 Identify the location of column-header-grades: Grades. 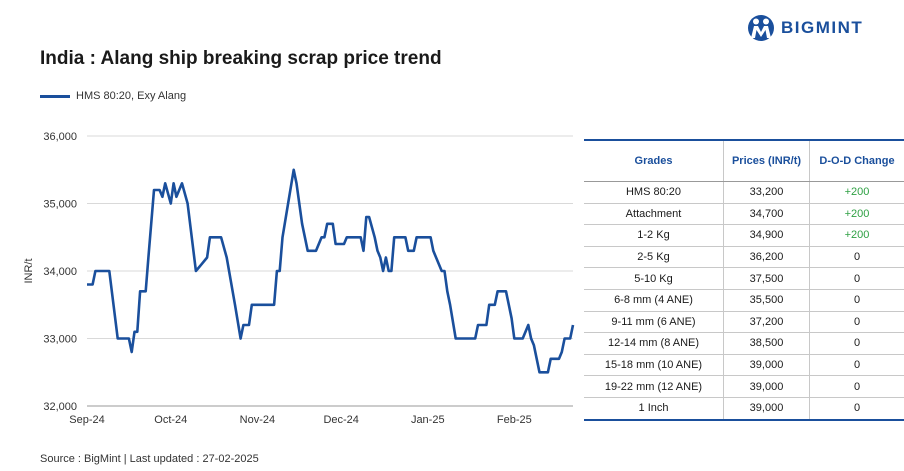
(654, 160).